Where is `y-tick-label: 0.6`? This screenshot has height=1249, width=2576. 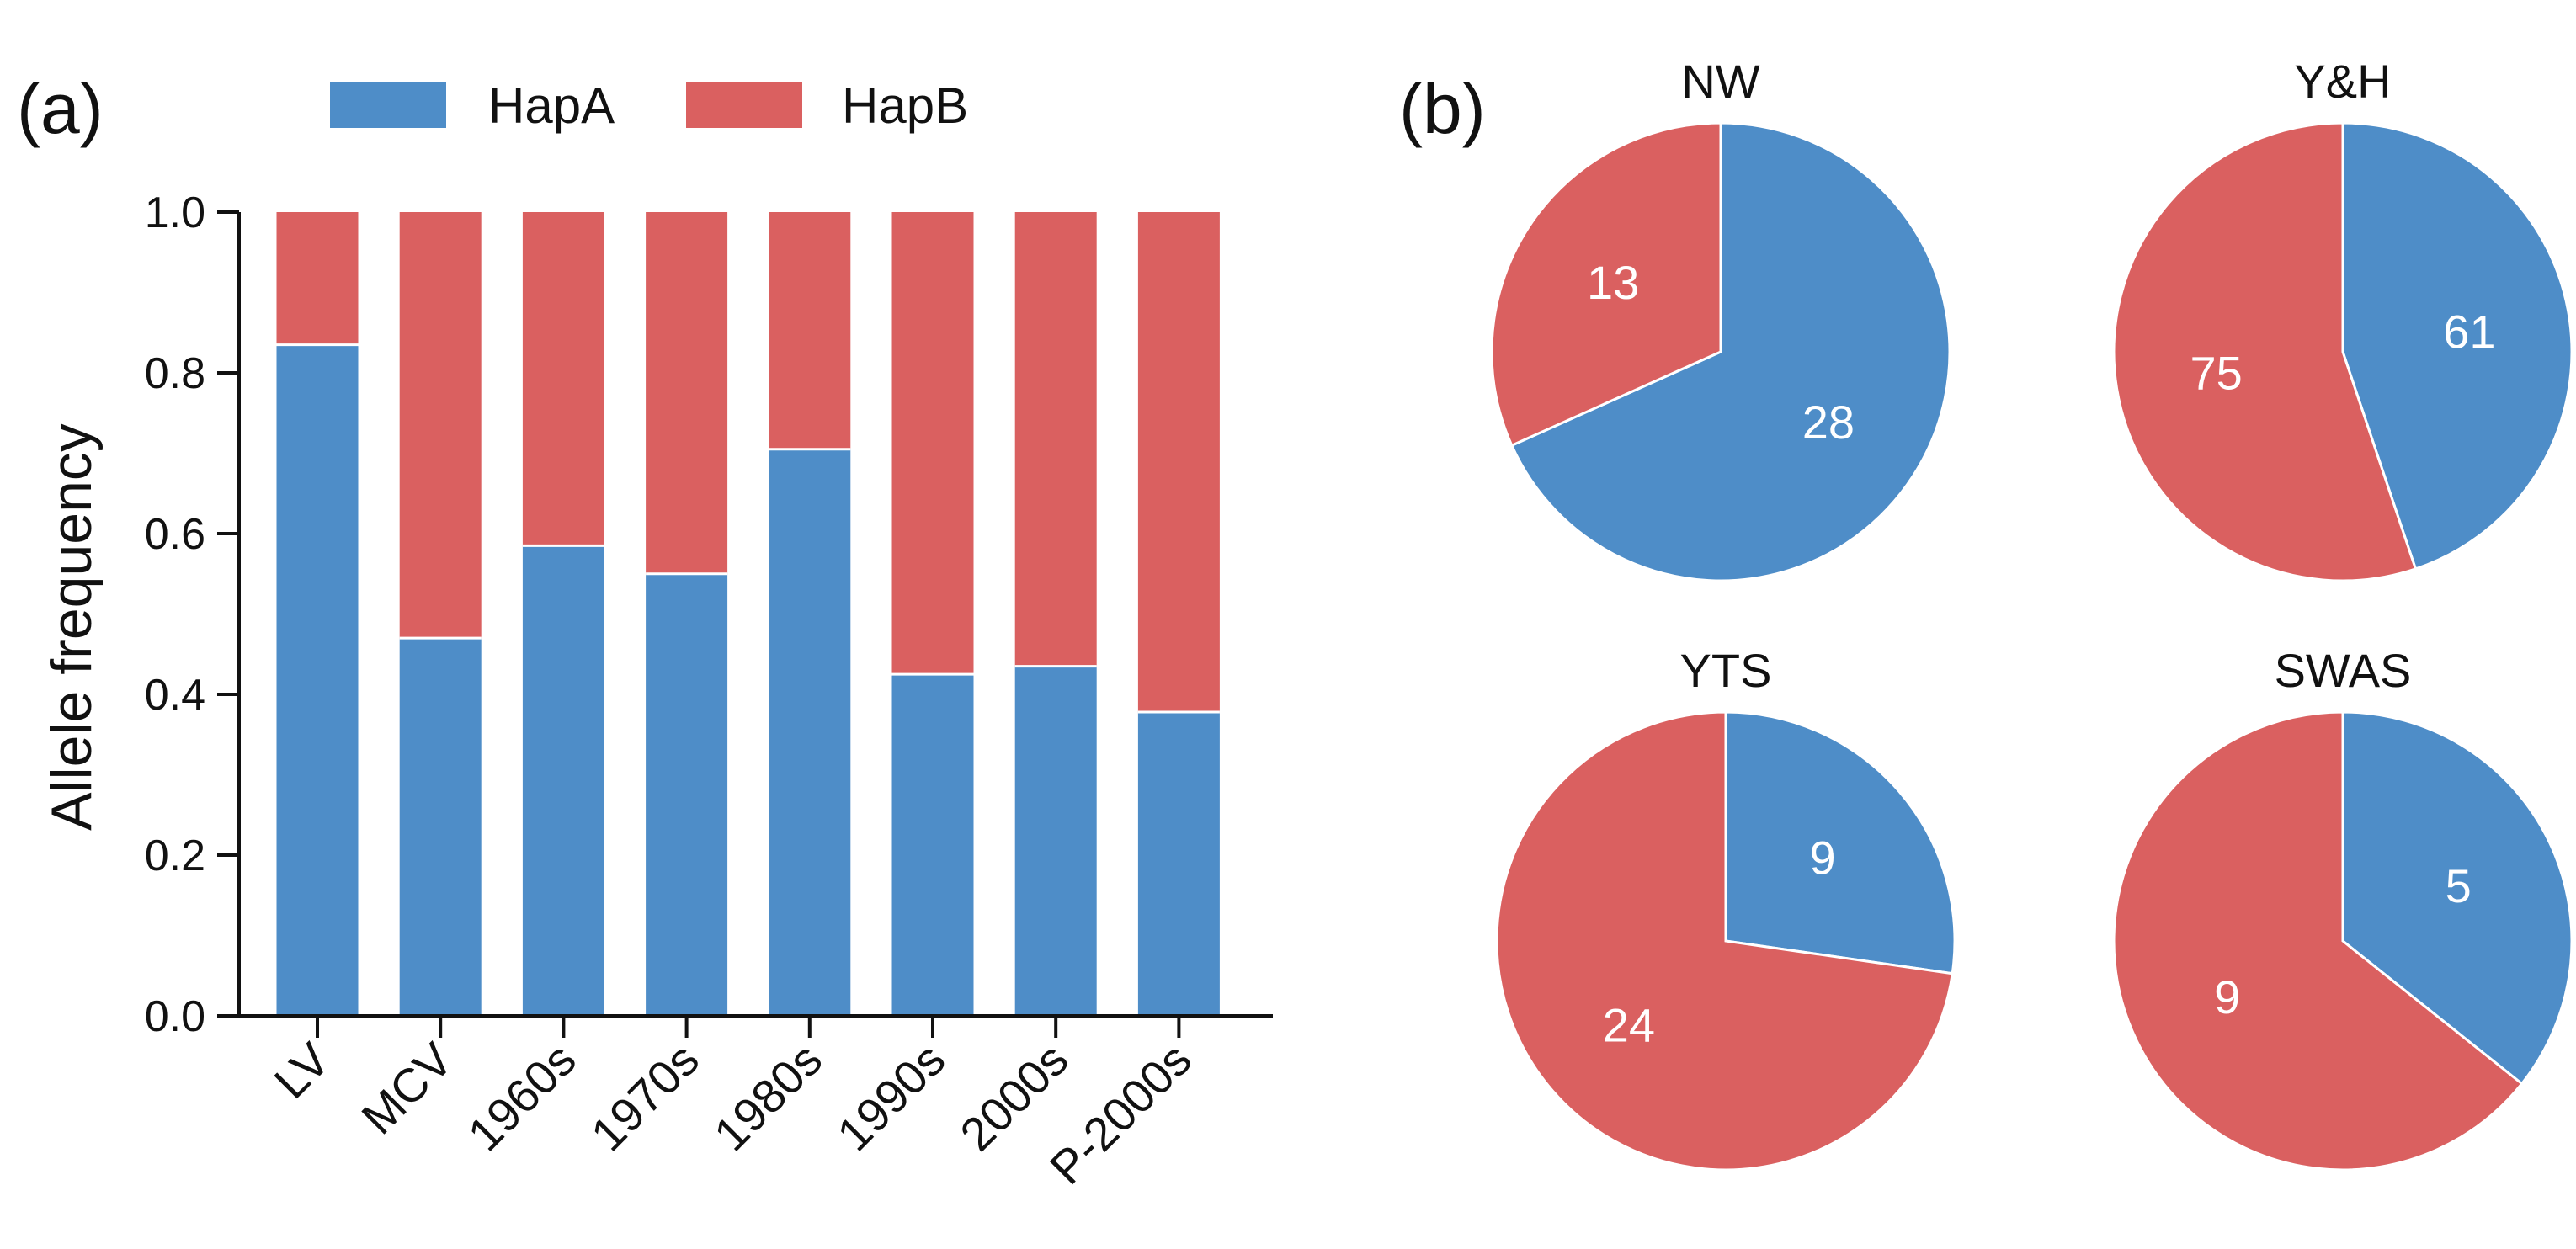 y-tick-label: 0.6 is located at coordinates (175, 534).